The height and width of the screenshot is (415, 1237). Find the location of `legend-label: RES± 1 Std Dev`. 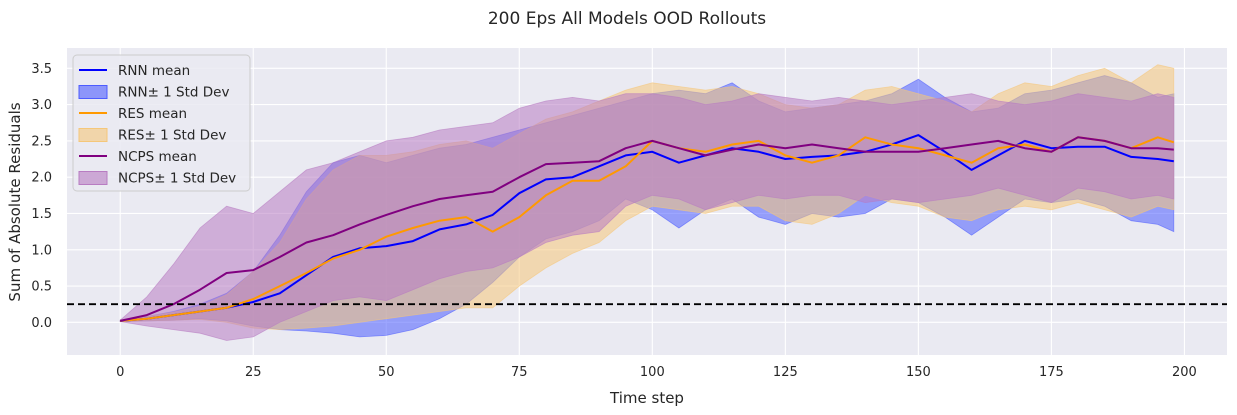

legend-label: RES± 1 Std Dev is located at coordinates (172, 136).